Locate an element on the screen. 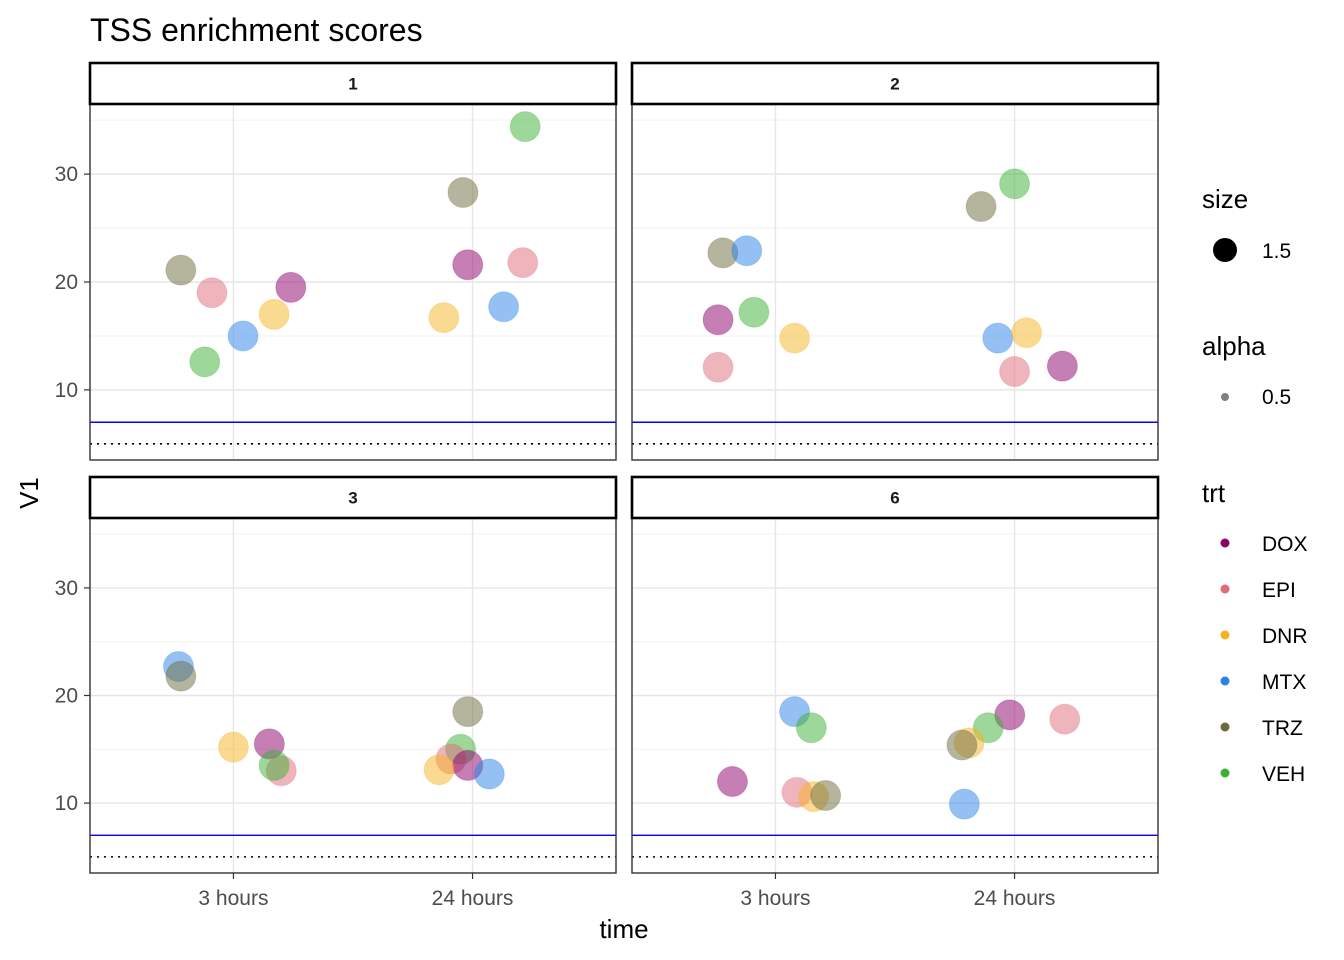 This screenshot has height=960, width=1344. legend-key-dox is located at coordinates (1225, 543).